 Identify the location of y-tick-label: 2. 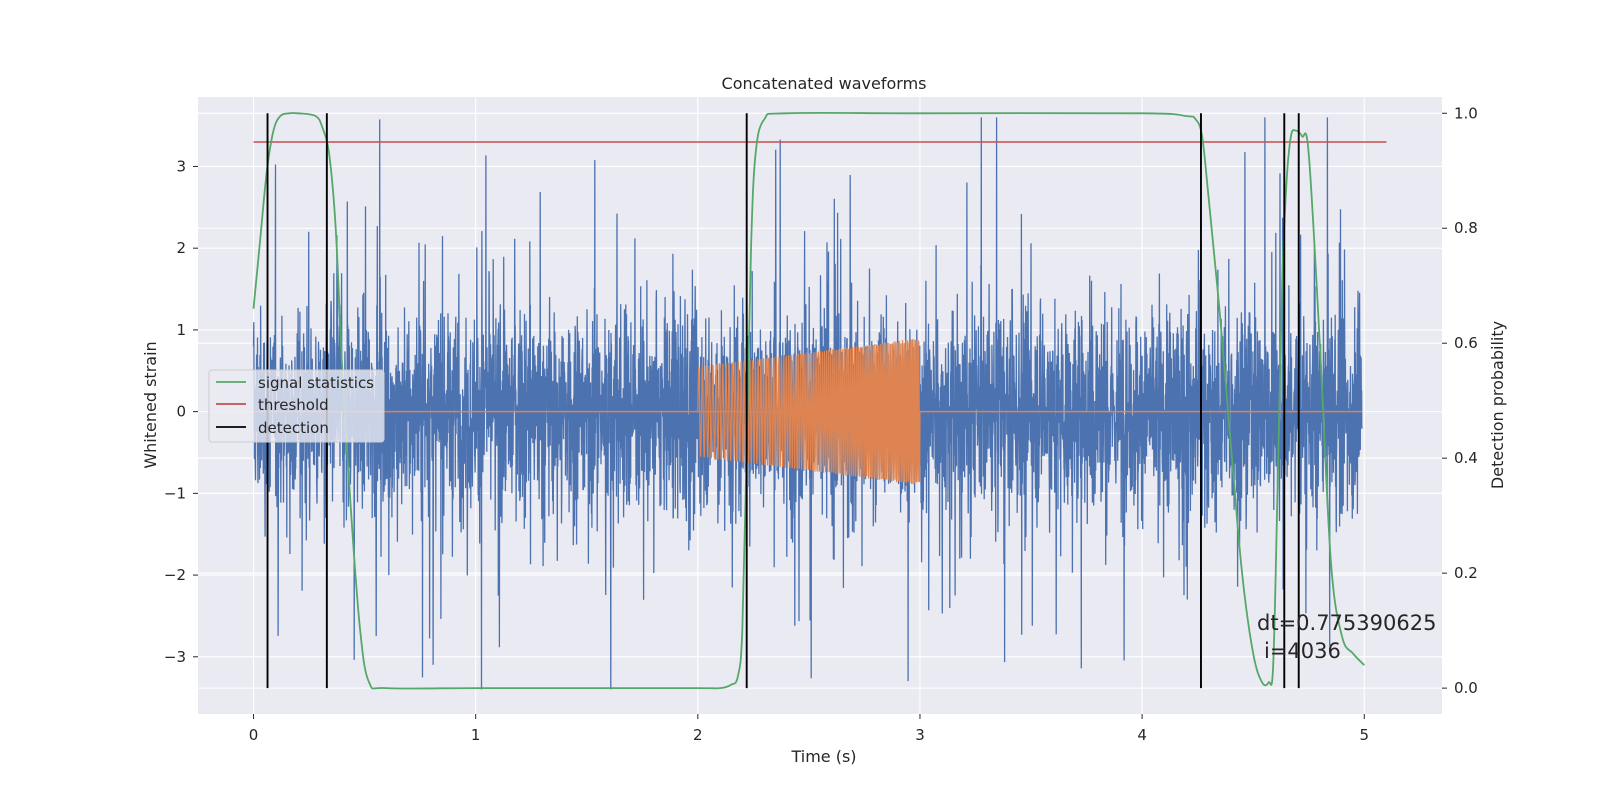
(181, 248).